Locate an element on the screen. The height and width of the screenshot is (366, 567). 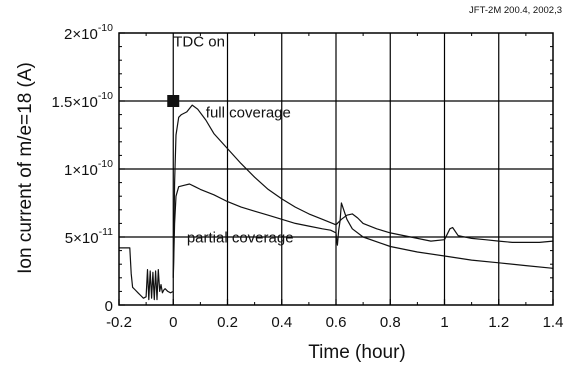
y-tick-label: 1×10⁻¹⁰ is located at coordinates (88, 168).